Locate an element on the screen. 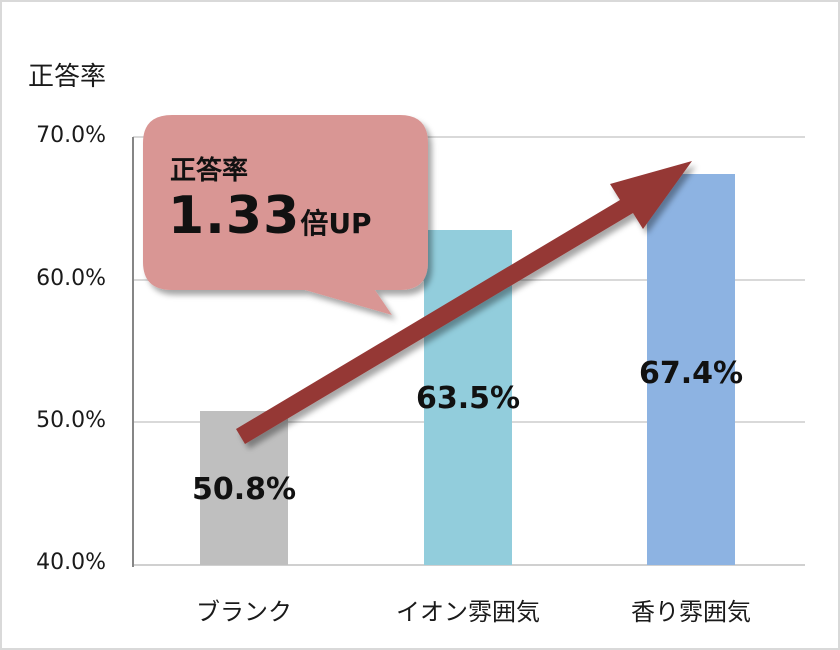 Image resolution: width=840 pixels, height=650 pixels. x-label-ion: イオン雰囲気 is located at coordinates (468, 612).